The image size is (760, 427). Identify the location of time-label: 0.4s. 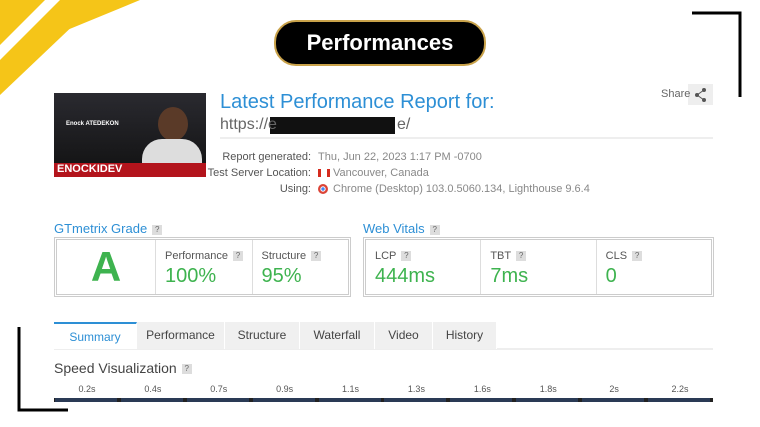
(153, 389).